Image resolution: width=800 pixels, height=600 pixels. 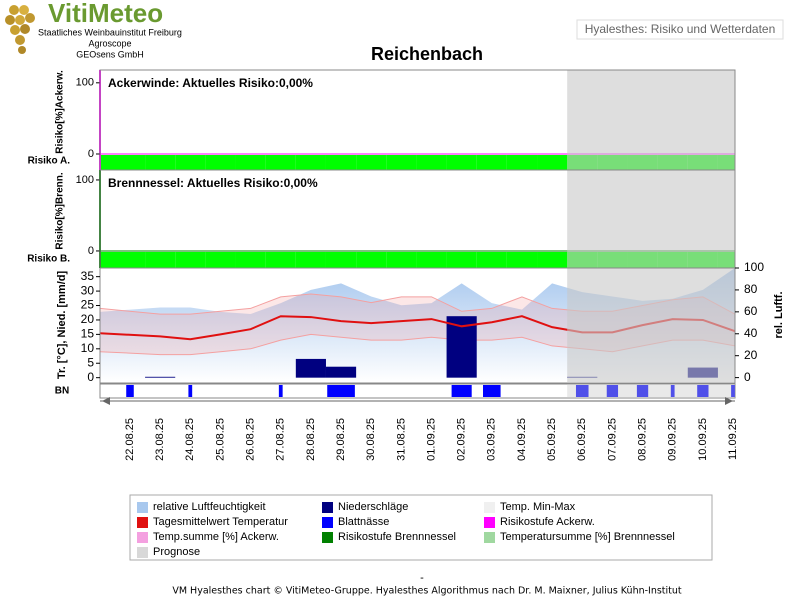 What do you see at coordinates (363, 522) in the screenshot?
I see `legend-label: Blattnässe` at bounding box center [363, 522].